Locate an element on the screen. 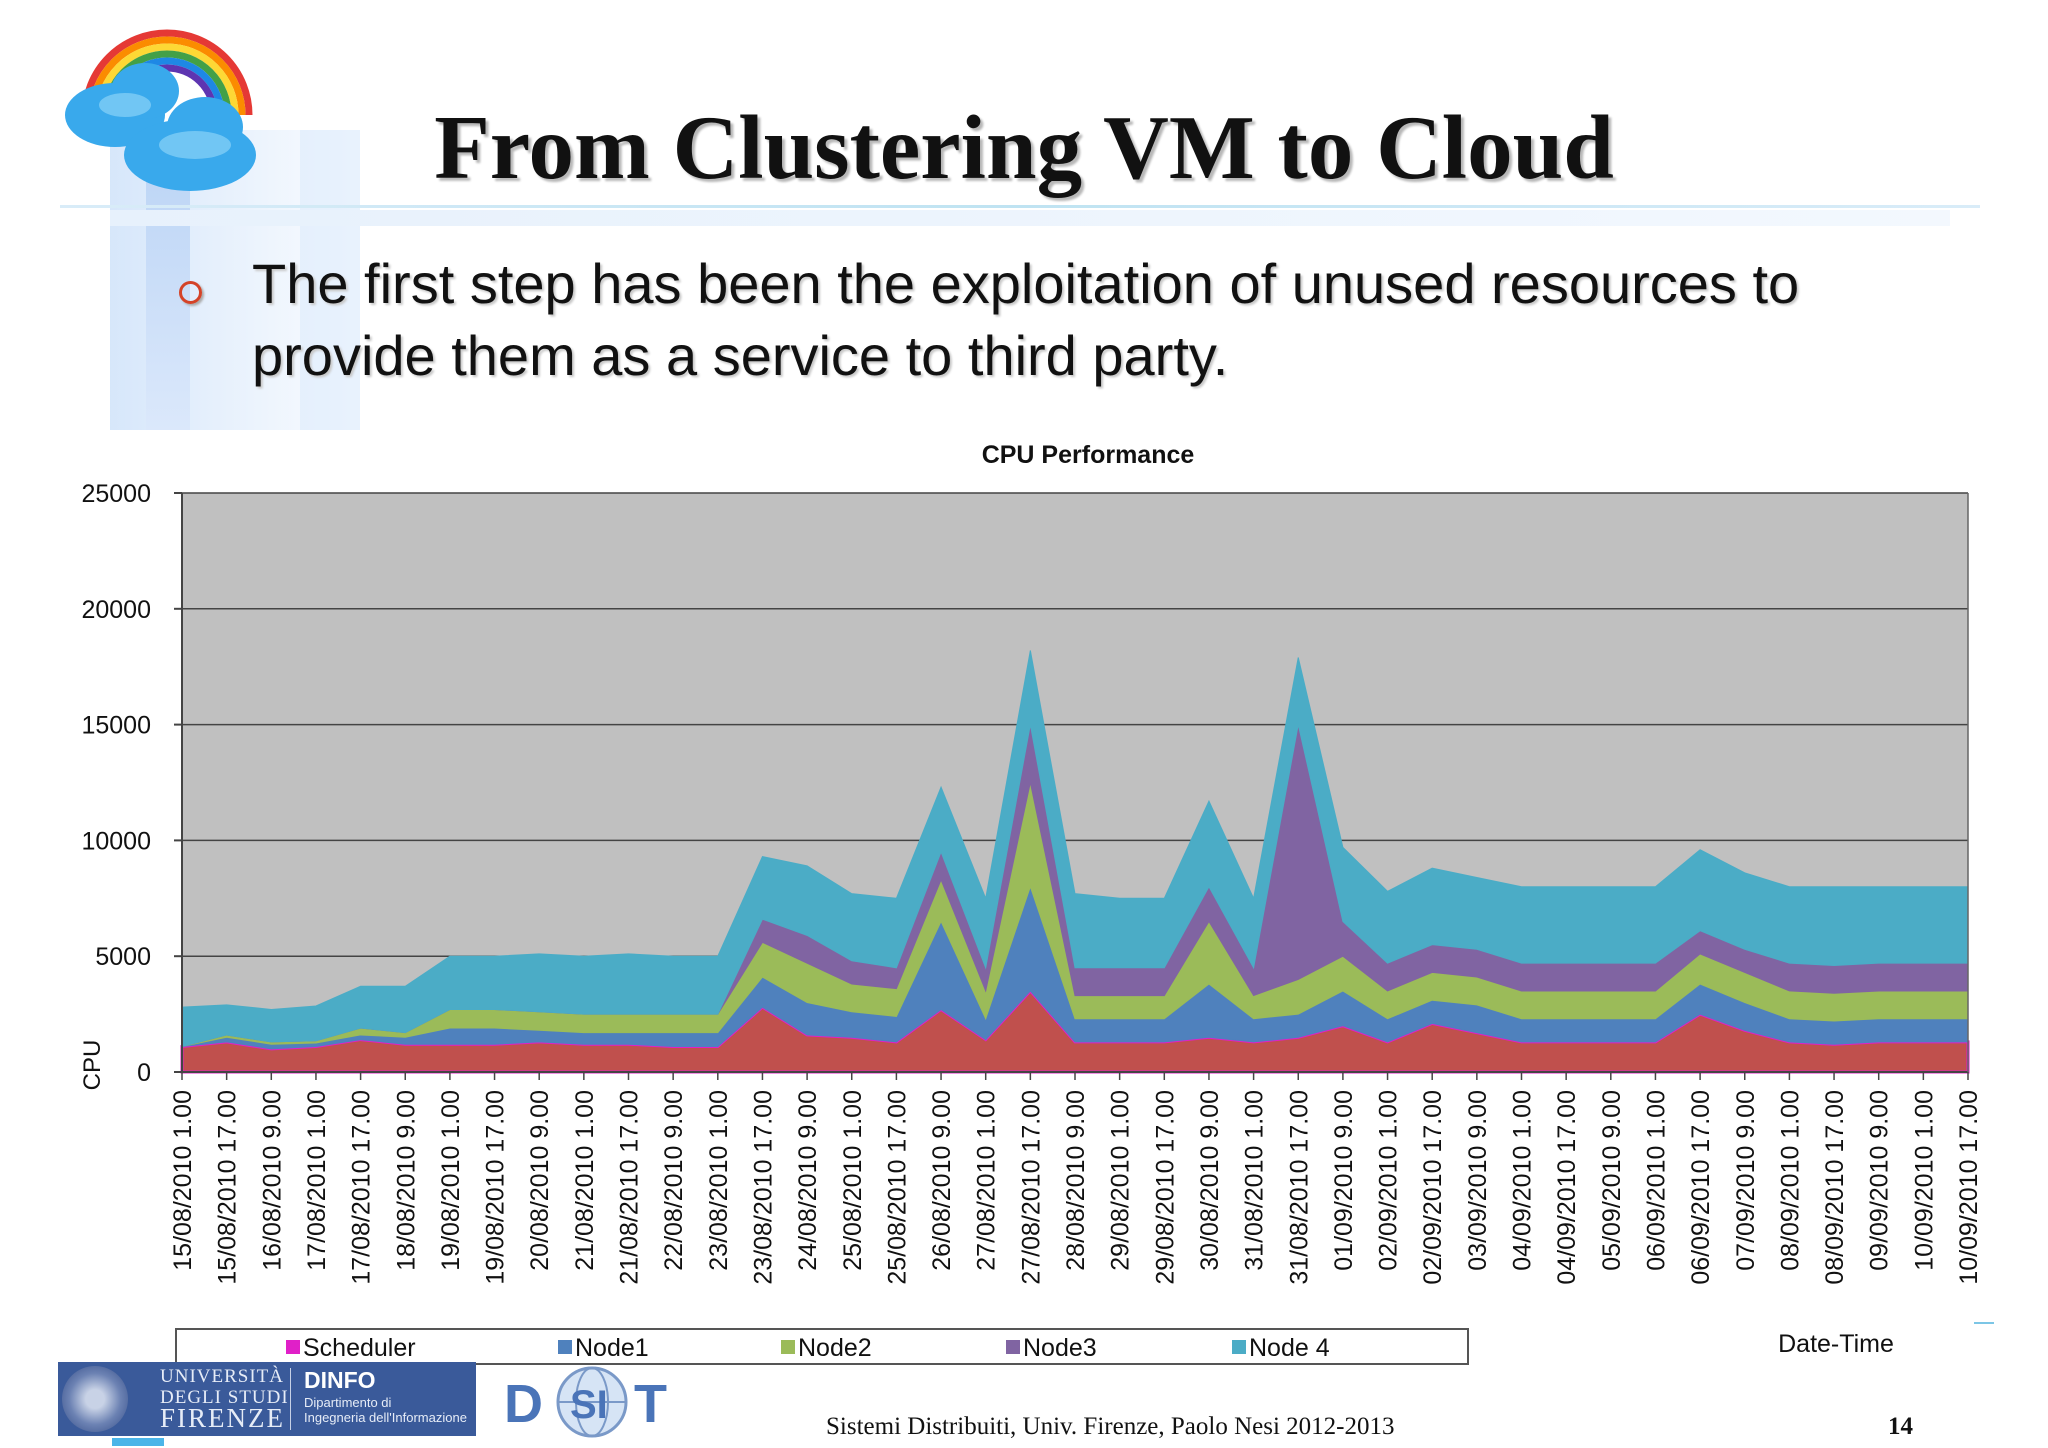 The image size is (2048, 1448). x-tick-label: 23/08/2010 1.00 is located at coordinates (719, 1180).